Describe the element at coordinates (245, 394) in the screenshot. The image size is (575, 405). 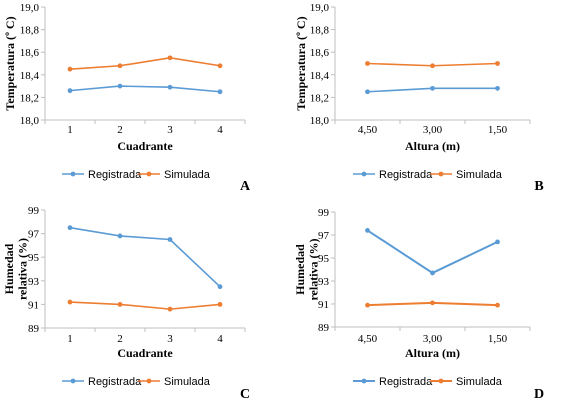
I see `panel-letter: C` at that location.